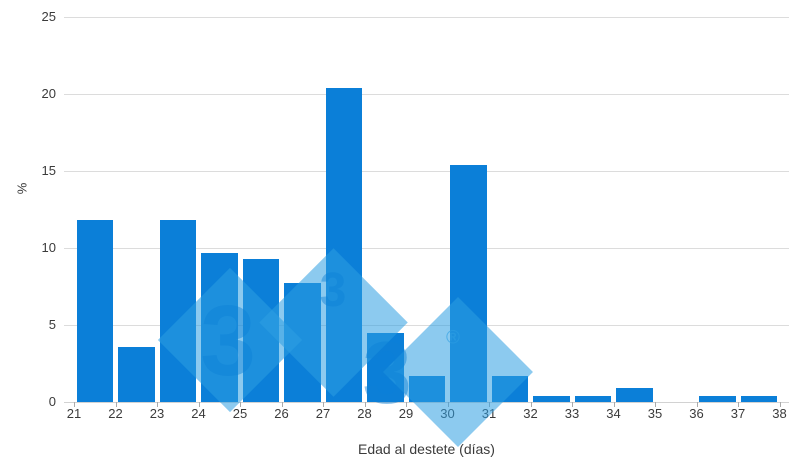  Describe the element at coordinates (198, 413) in the screenshot. I see `x-tick-label: 24` at that location.